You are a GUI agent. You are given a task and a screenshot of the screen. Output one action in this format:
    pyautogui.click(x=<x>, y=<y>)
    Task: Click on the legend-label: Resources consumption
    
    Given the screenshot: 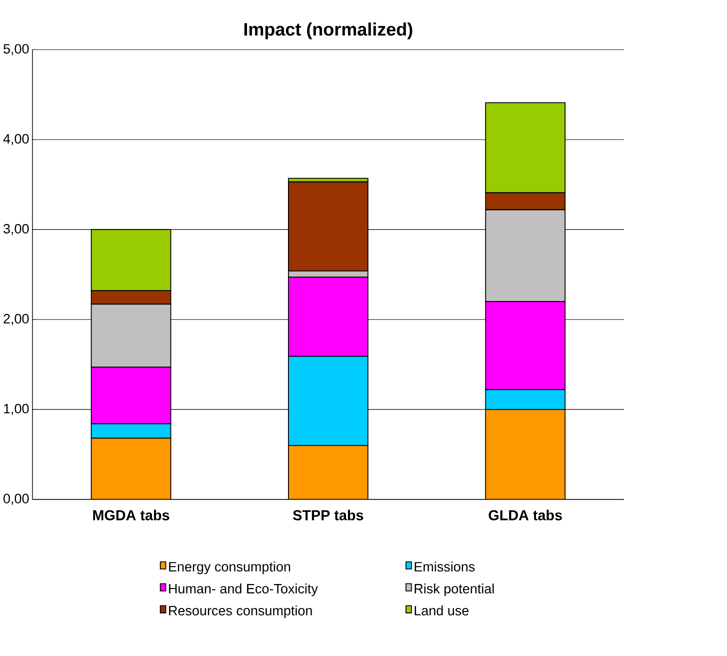 What is the action you would take?
    pyautogui.click(x=240, y=611)
    